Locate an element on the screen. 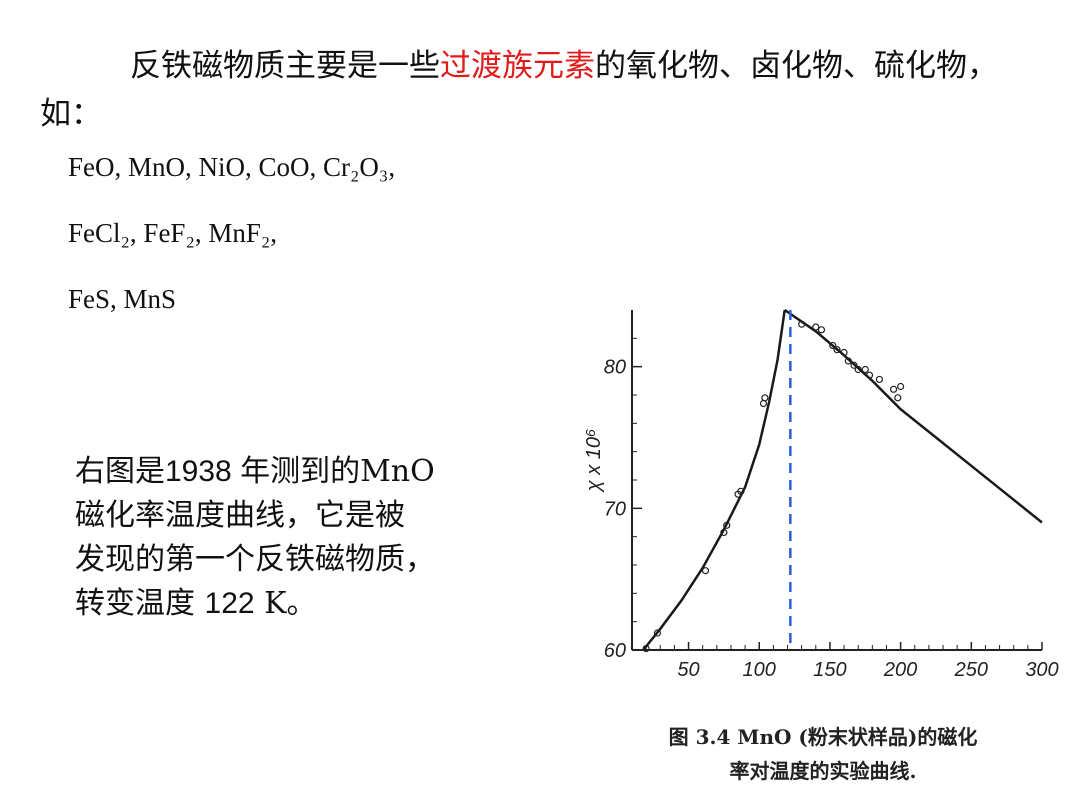  desc-line2: 磁化率温度曲线，它是被 is located at coordinates (240, 515).